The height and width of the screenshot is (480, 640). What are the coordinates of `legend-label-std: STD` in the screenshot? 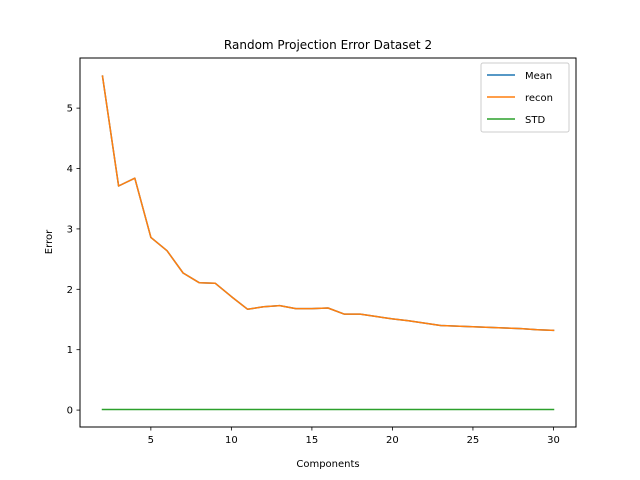 It's located at (535, 120).